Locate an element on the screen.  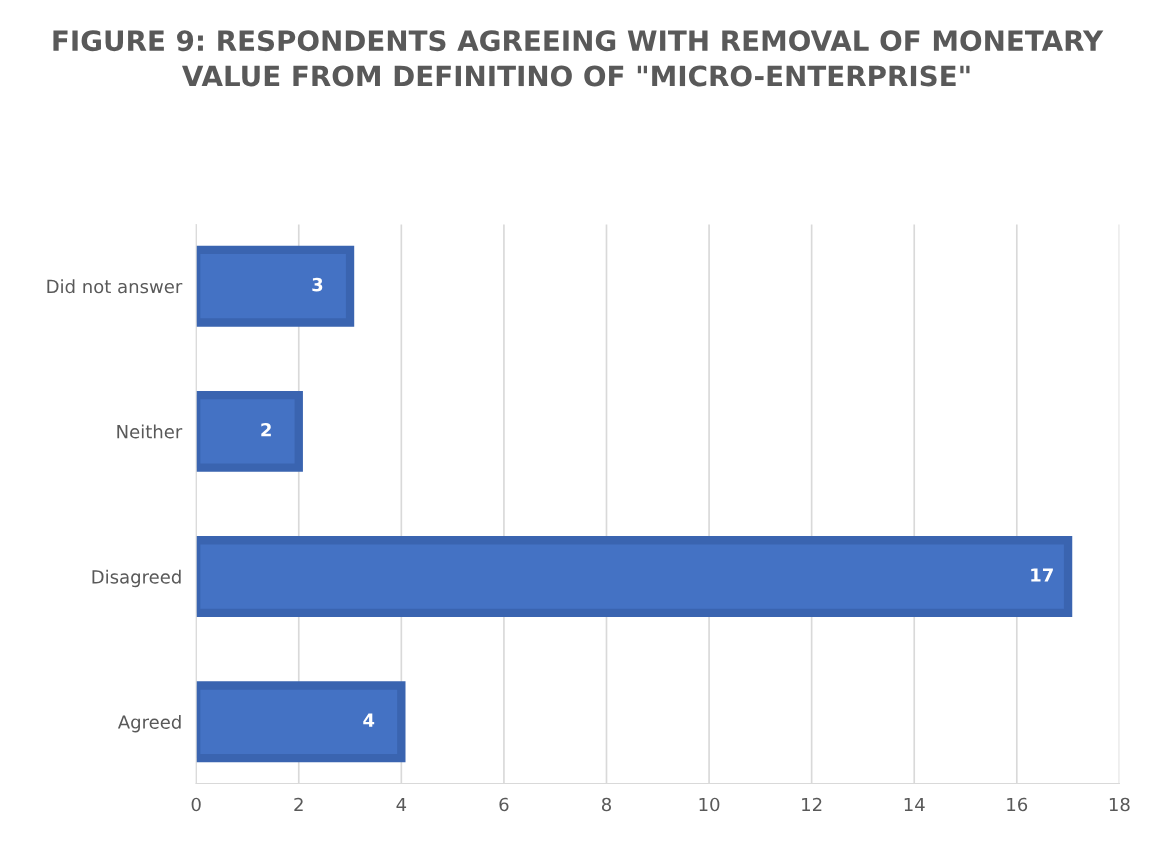
data-label: 17 is located at coordinates (1042, 575).